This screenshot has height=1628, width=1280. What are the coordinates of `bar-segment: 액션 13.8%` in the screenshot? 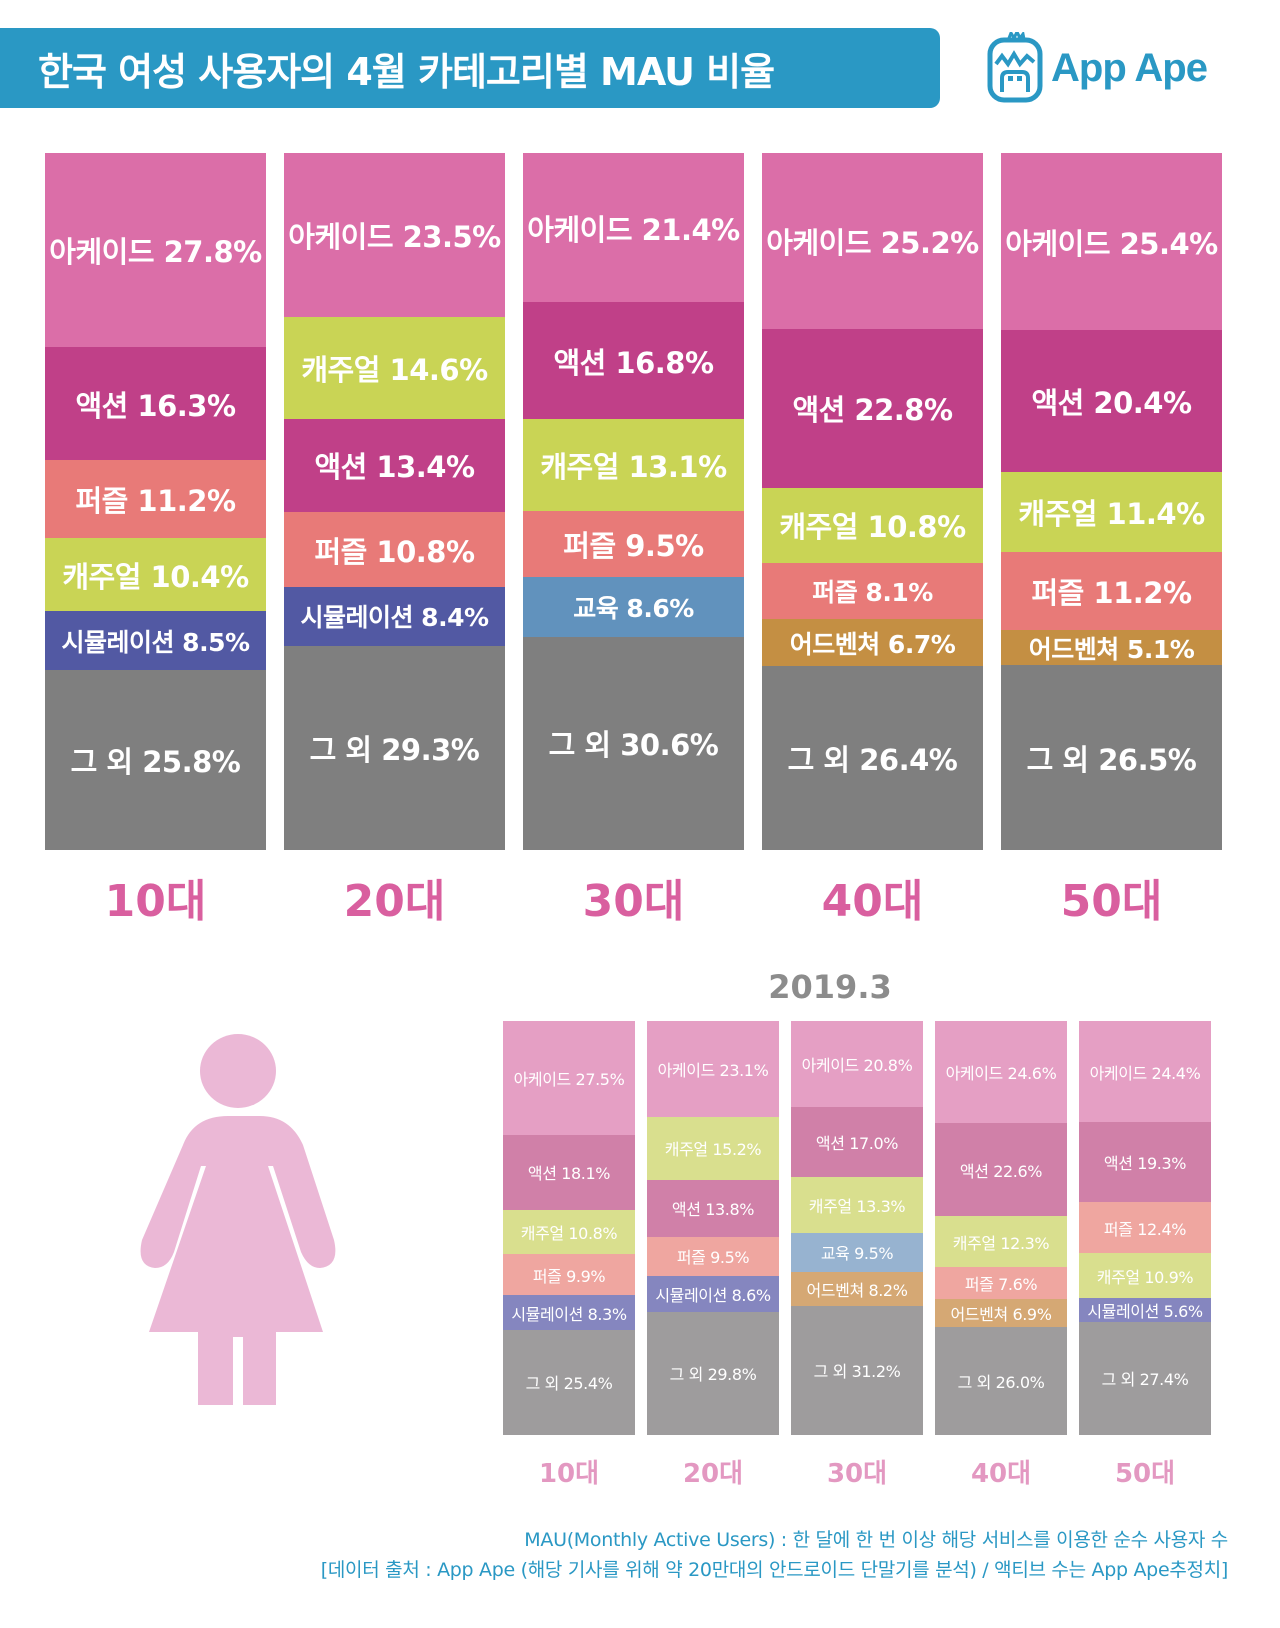 It's located at (713, 1208).